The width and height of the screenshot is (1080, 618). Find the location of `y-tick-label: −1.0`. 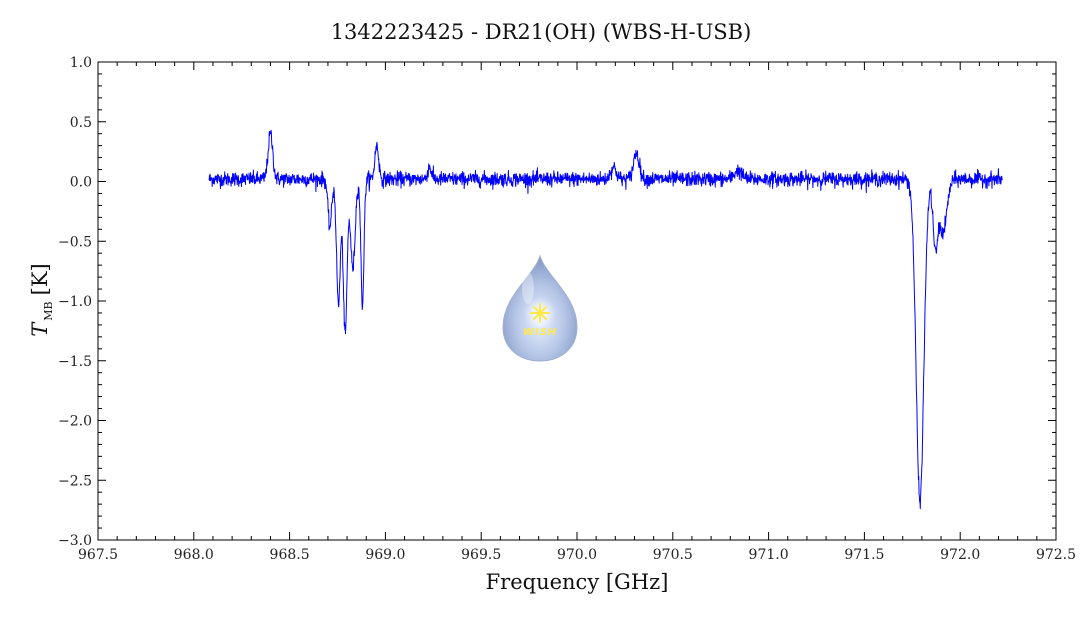

y-tick-label: −1.0 is located at coordinates (75, 302).